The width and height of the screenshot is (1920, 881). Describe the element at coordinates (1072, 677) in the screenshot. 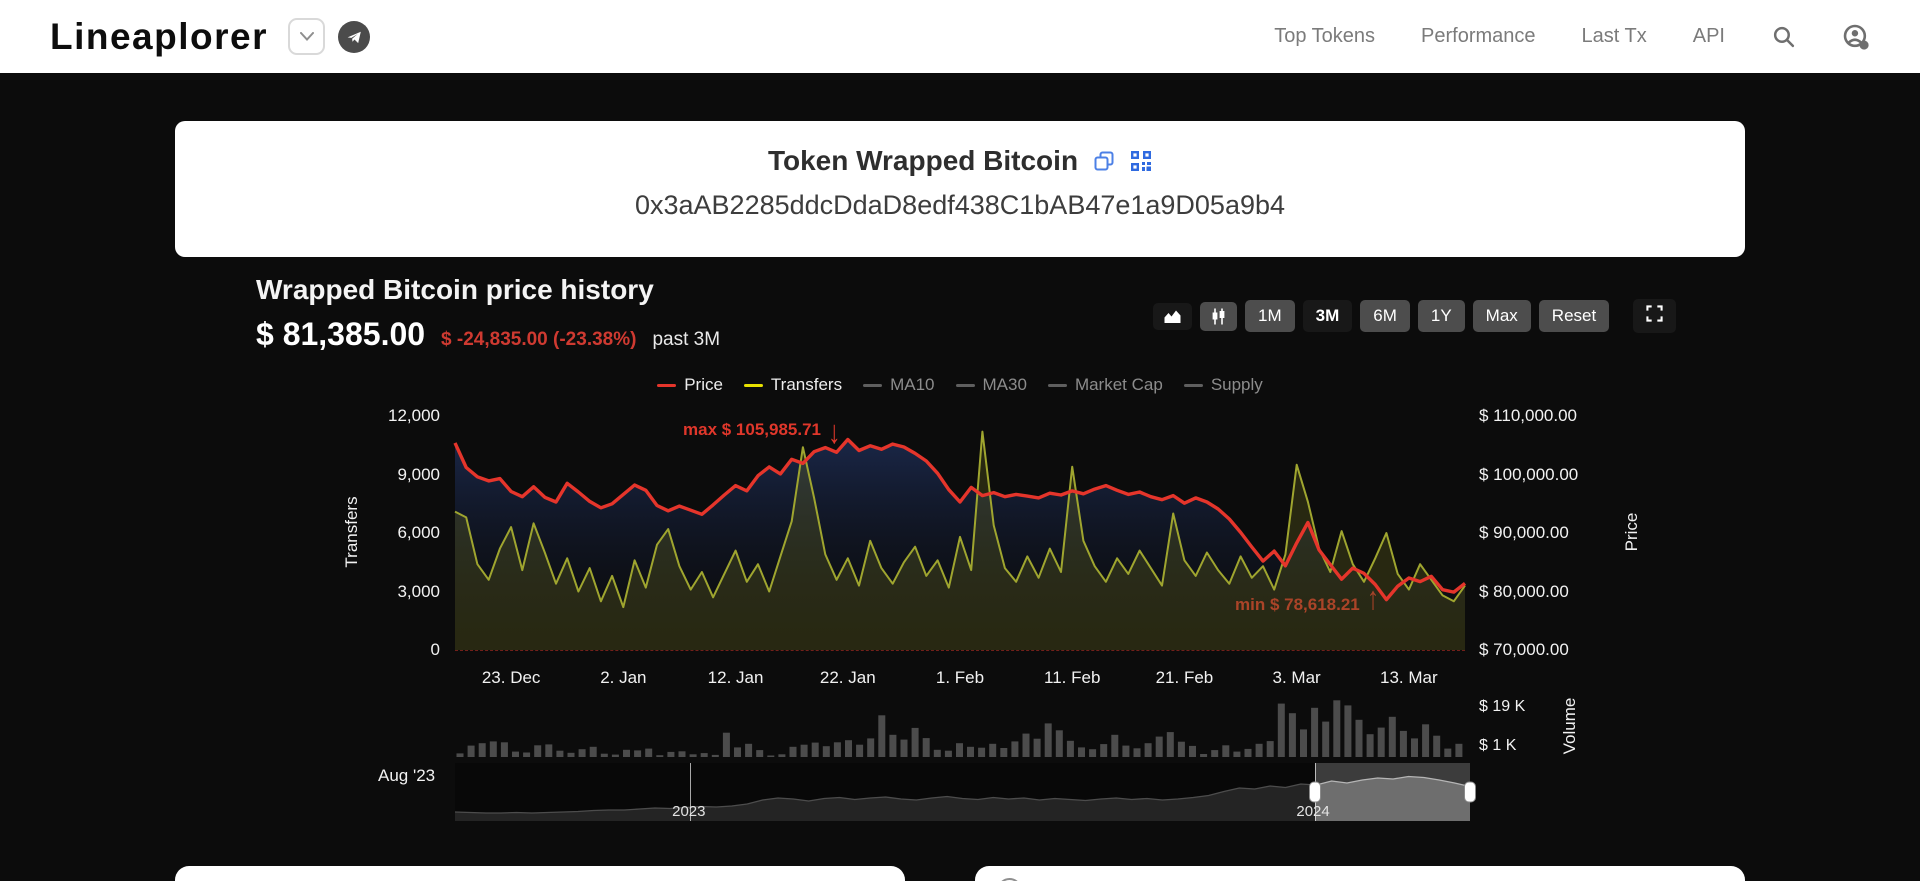

I see `x-axis-tick: 11. Feb` at that location.